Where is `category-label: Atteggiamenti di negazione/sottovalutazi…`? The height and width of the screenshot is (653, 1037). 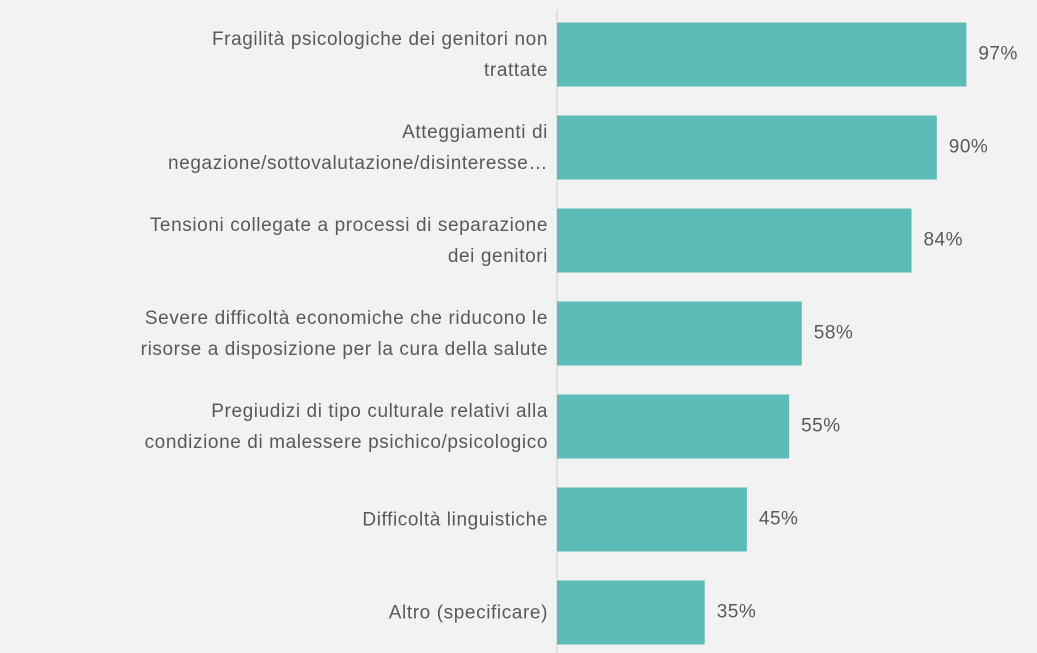
category-label: Atteggiamenti di negazione/sottovalutazi… is located at coordinates (358, 147).